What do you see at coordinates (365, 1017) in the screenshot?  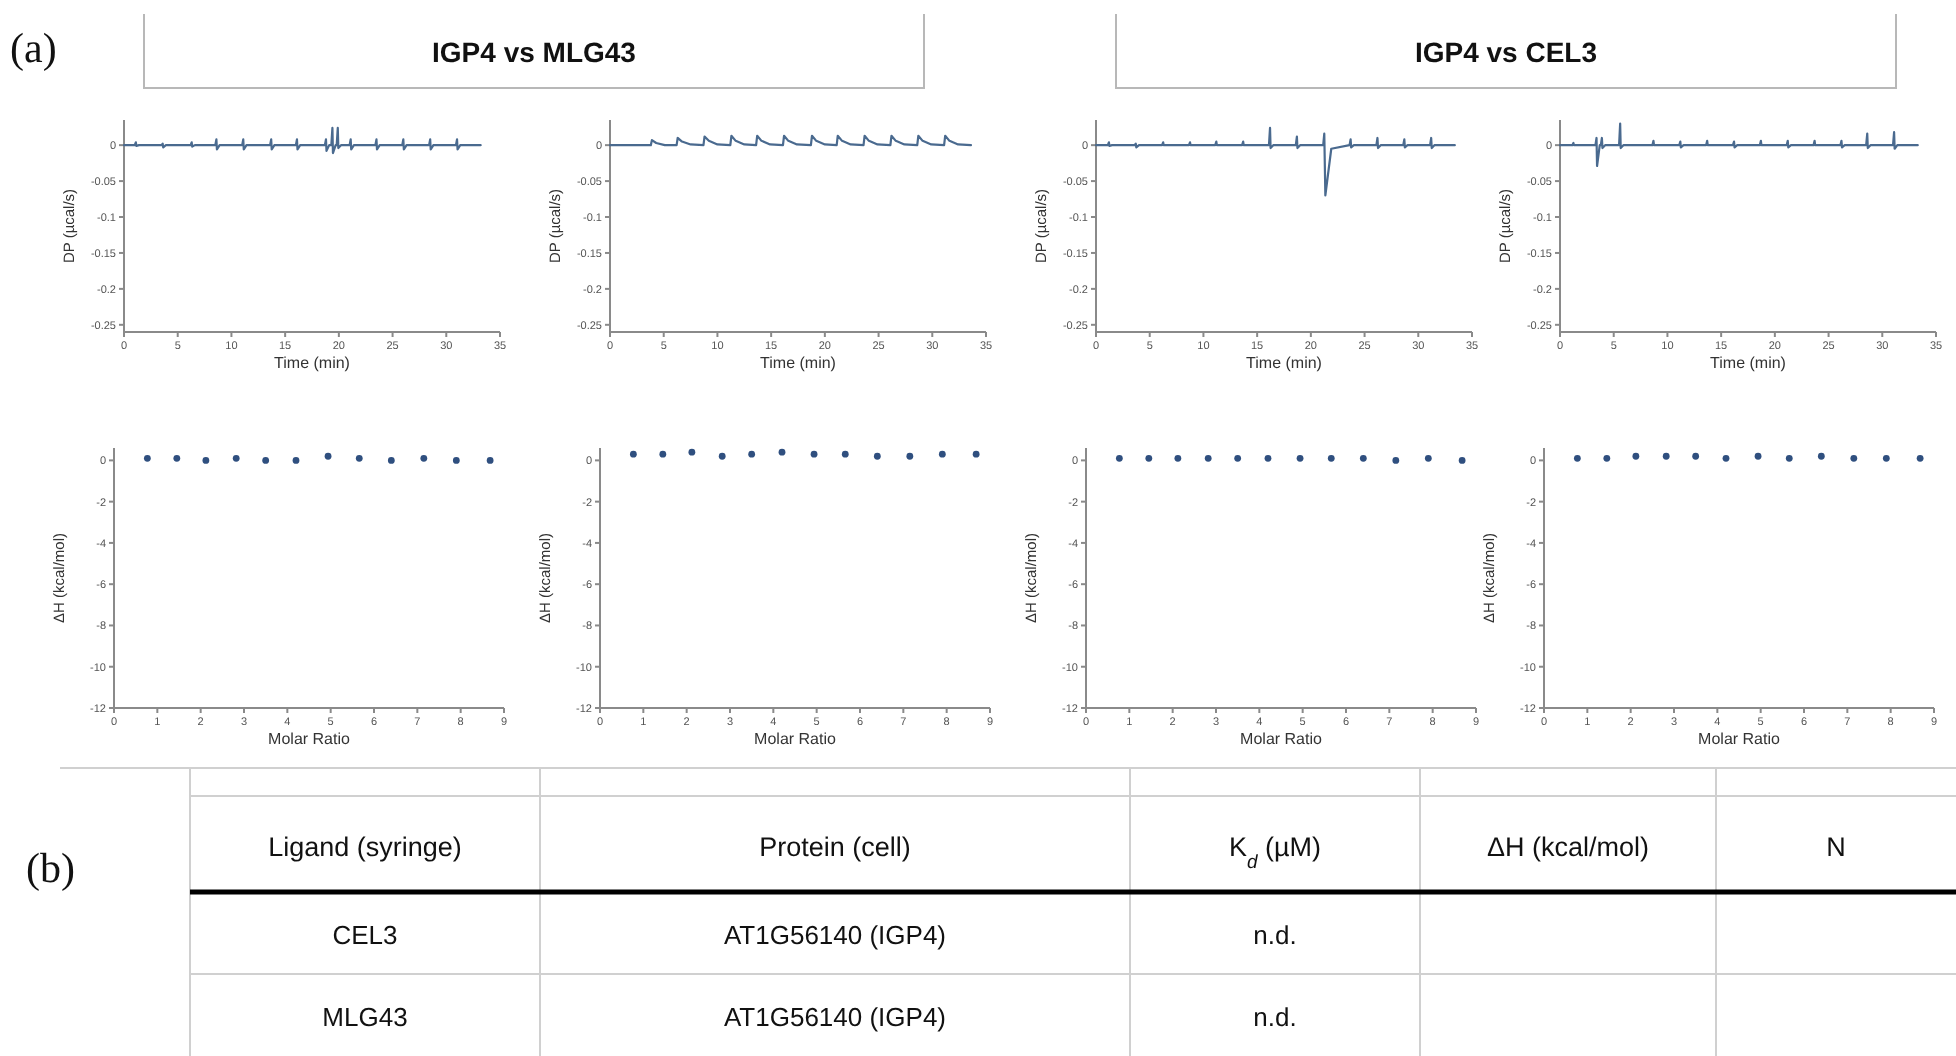 I see `text: MLG43` at bounding box center [365, 1017].